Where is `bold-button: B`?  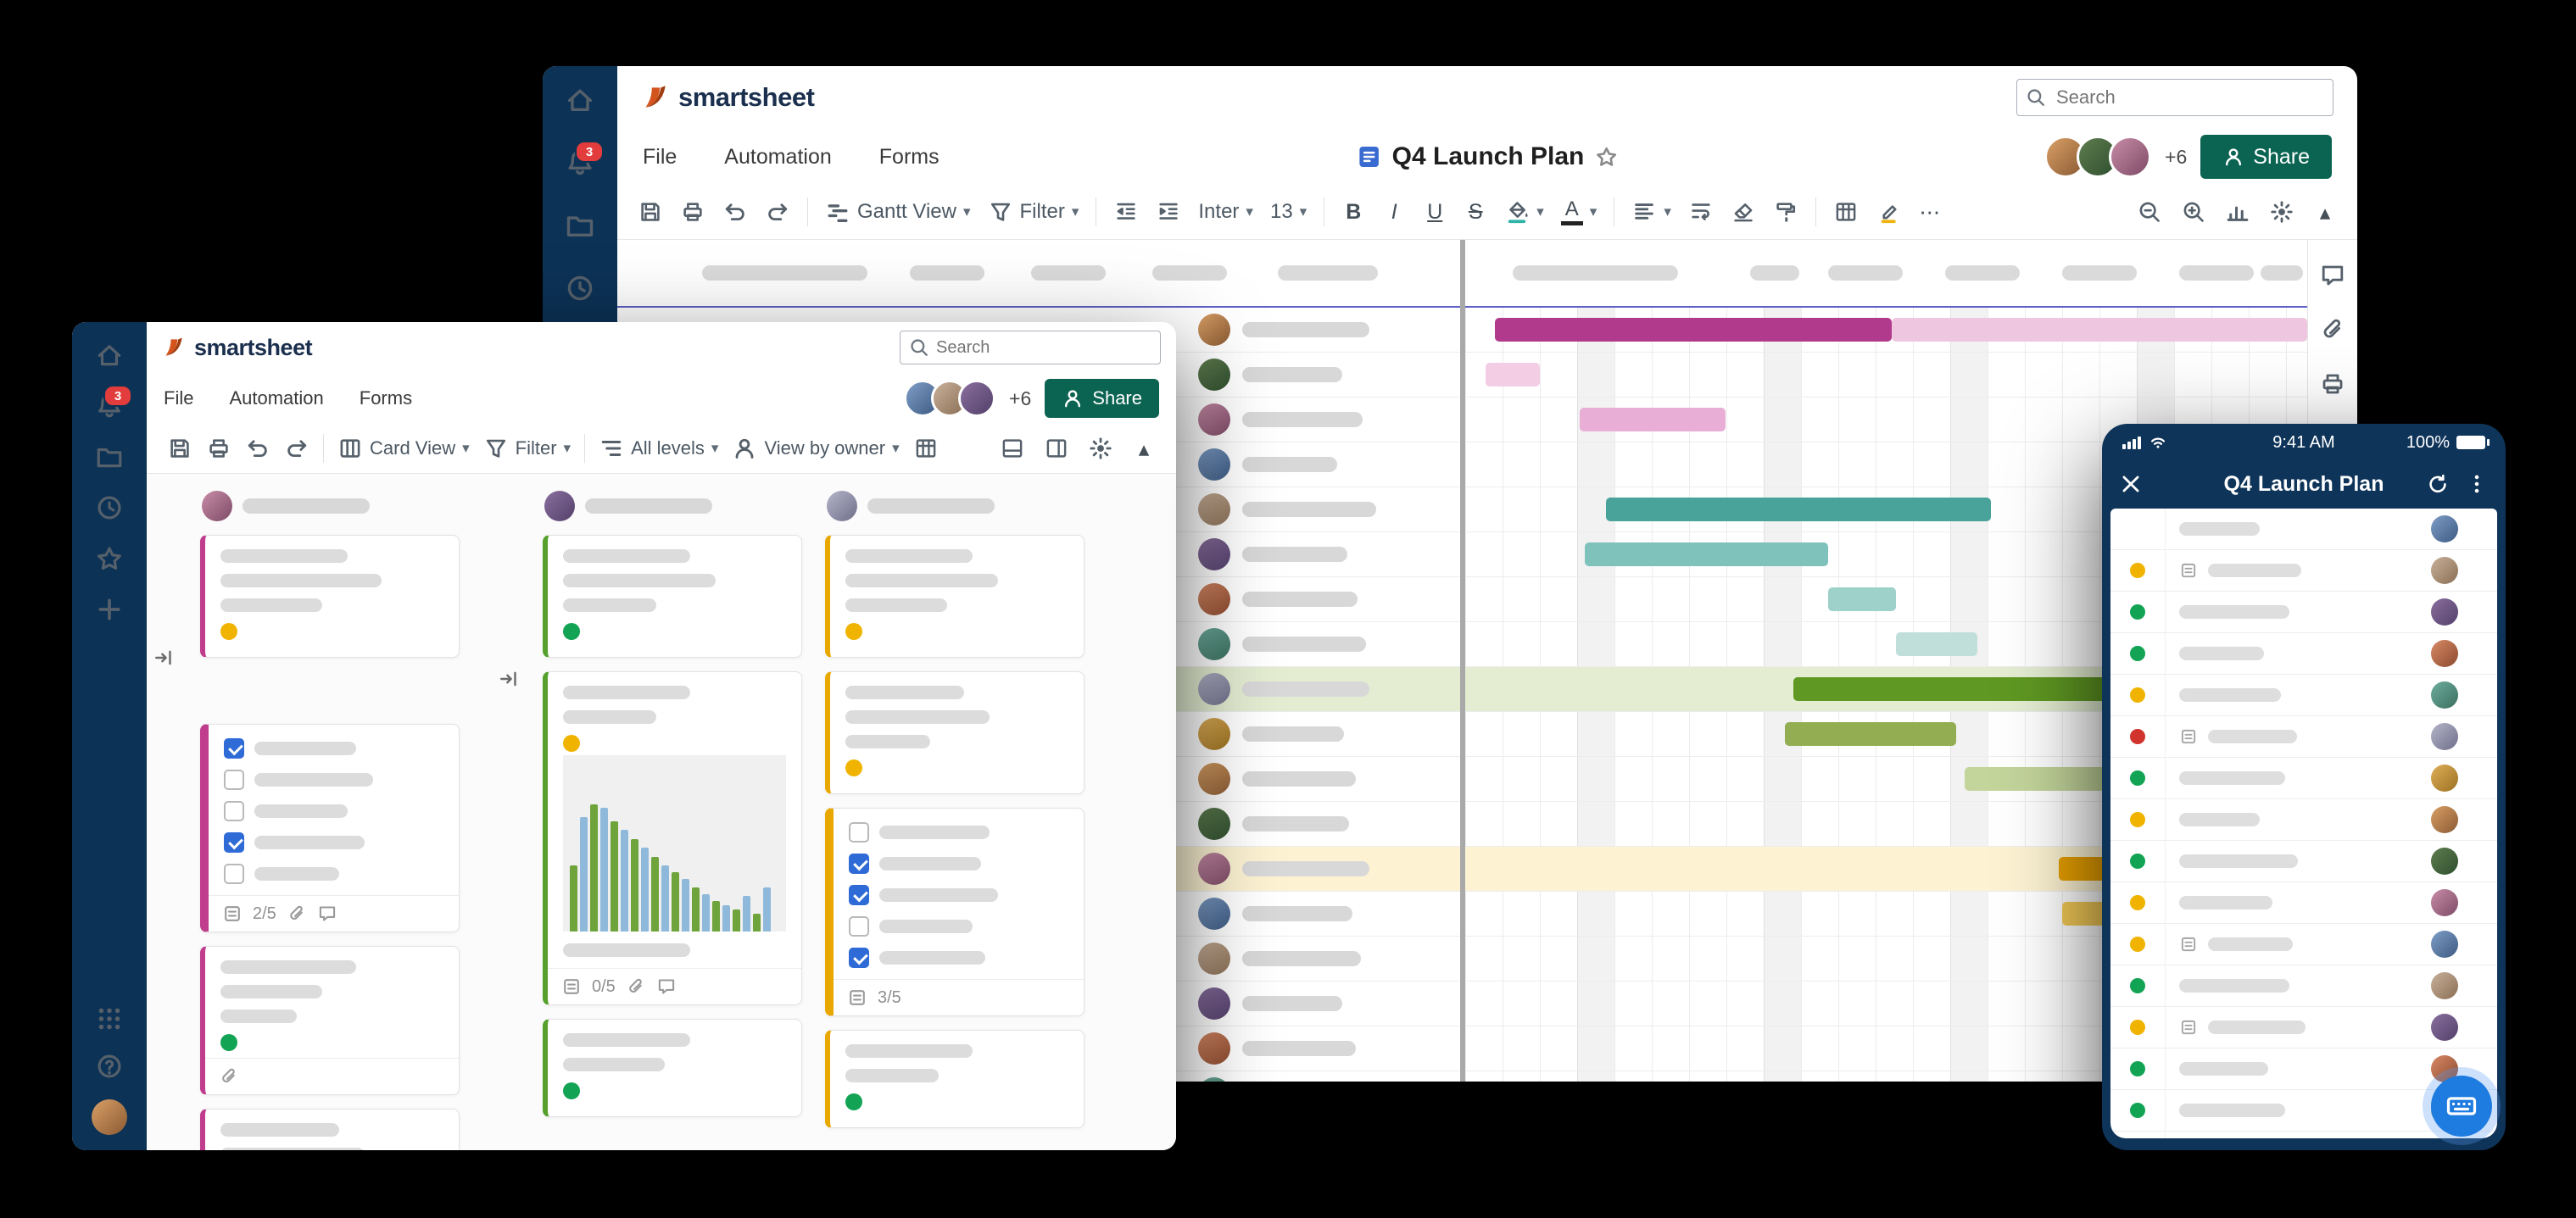 bold-button: B is located at coordinates (1354, 211).